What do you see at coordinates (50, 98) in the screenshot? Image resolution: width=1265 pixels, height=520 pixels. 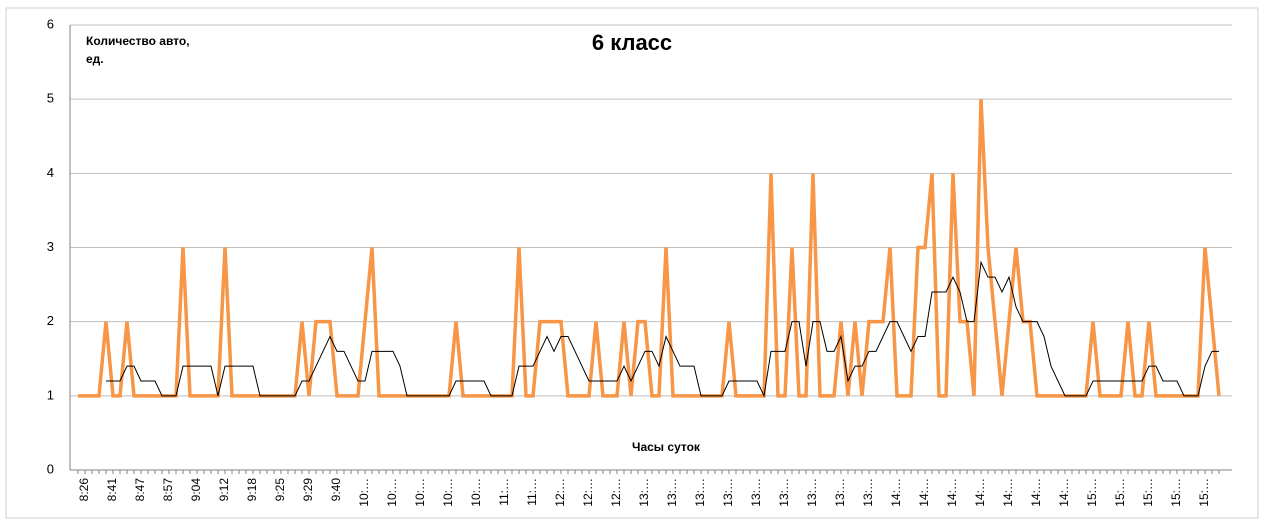 I see `y-tick-label: 5` at bounding box center [50, 98].